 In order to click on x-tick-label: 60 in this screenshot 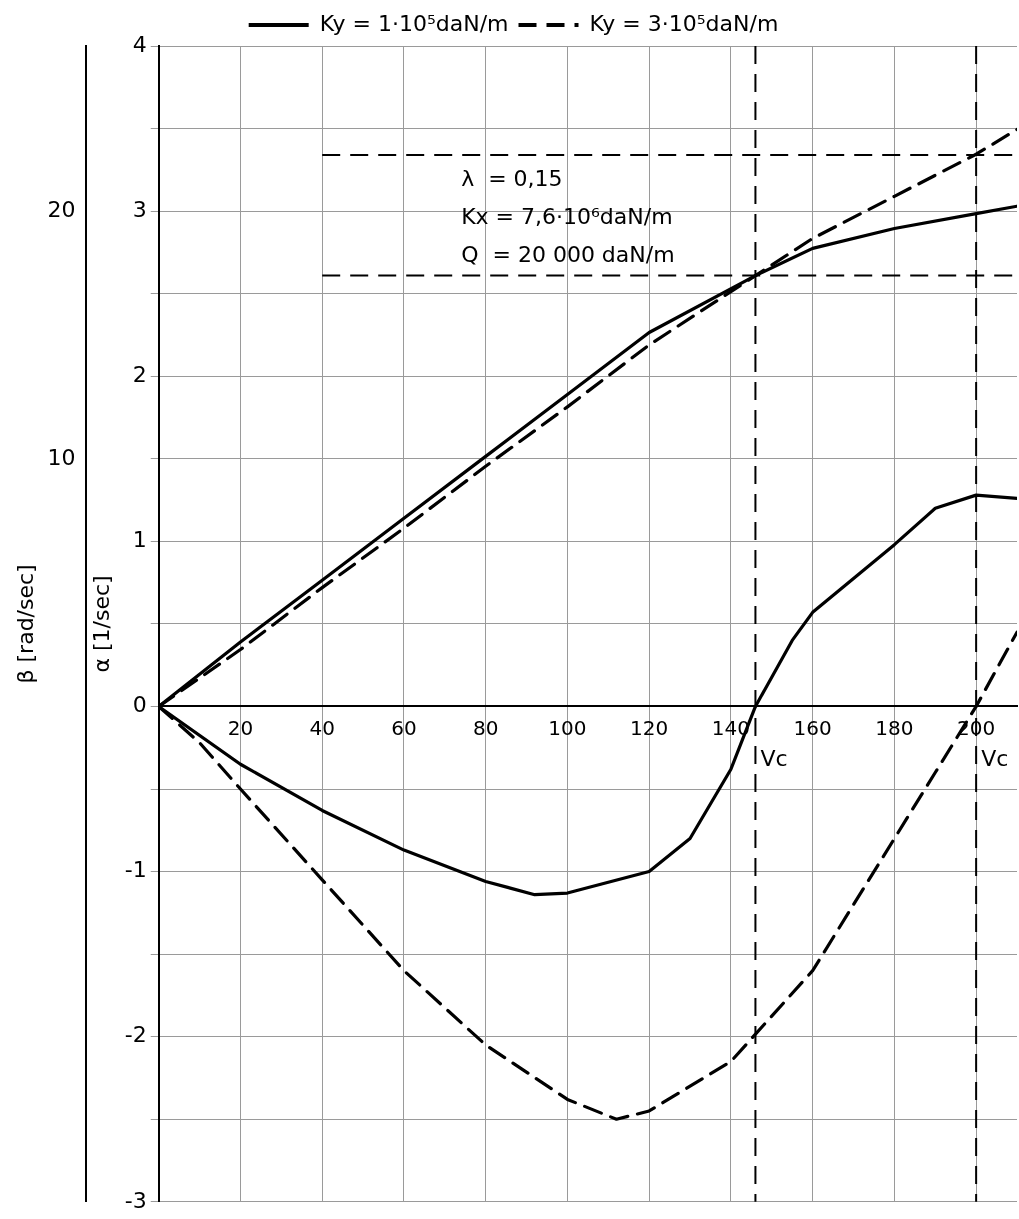, I will do `click(404, 727)`.